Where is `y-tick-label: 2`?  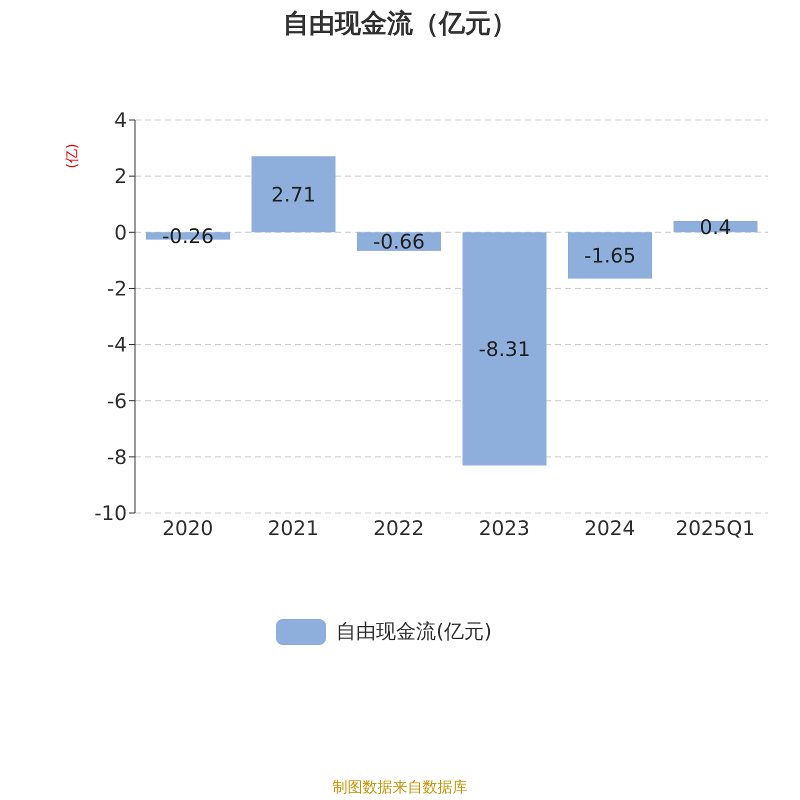 y-tick-label: 2 is located at coordinates (120, 176).